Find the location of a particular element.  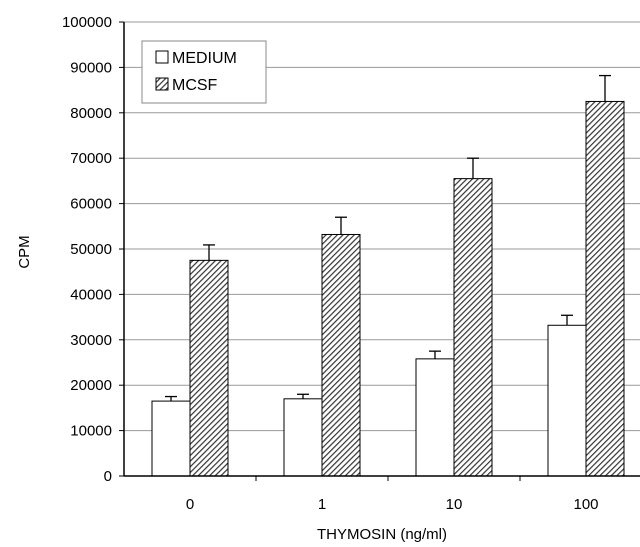

y-tick-label: 90000 is located at coordinates (91, 67).